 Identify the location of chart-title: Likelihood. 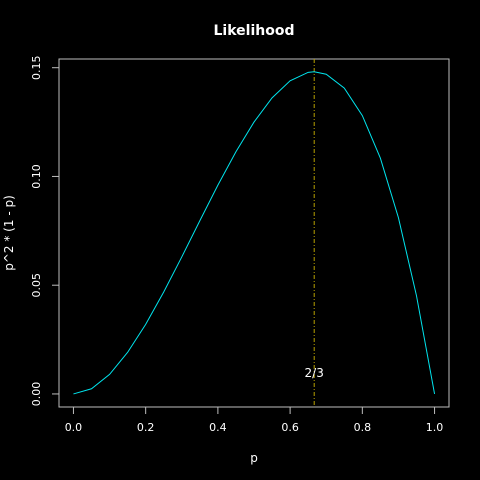
(254, 31).